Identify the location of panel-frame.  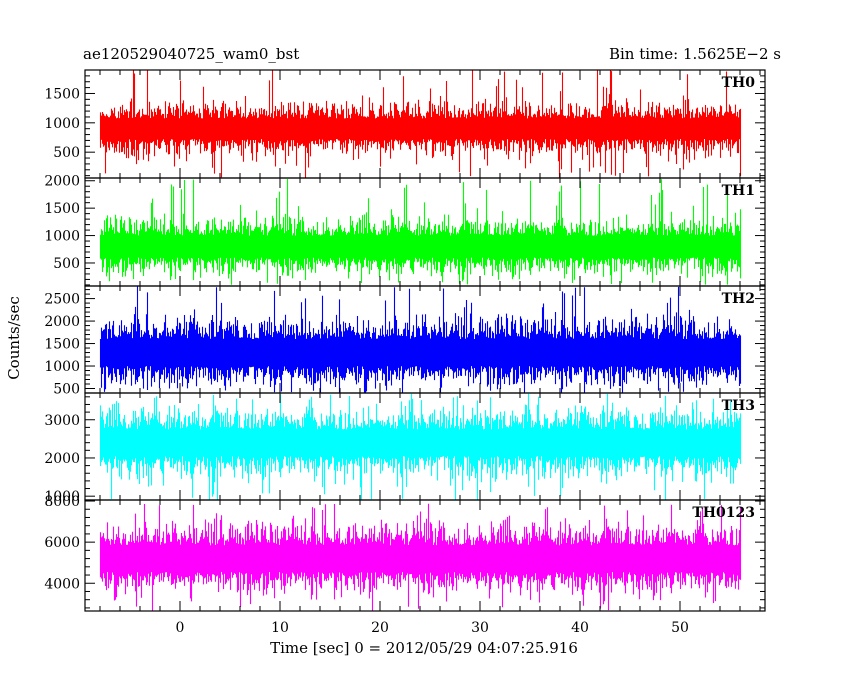
(425, 555).